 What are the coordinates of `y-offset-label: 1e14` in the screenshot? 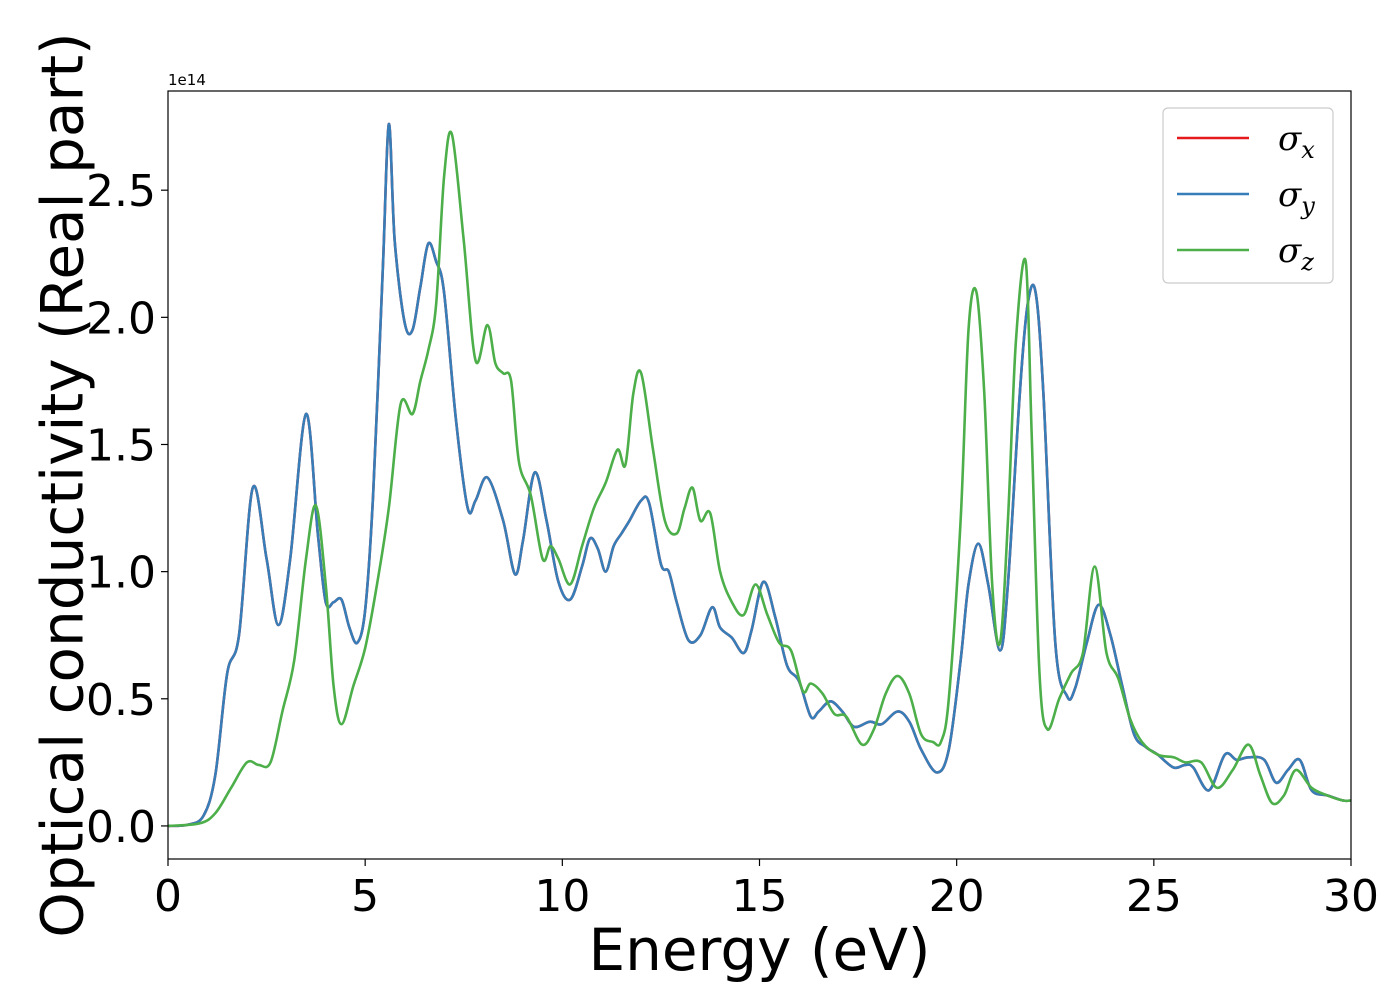 It's located at (187, 80).